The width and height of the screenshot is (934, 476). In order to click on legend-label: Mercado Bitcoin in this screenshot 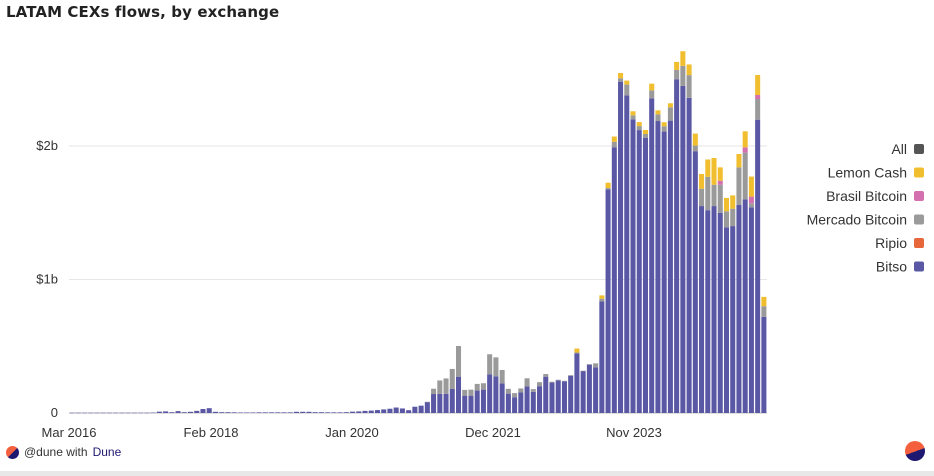, I will do `click(857, 220)`.